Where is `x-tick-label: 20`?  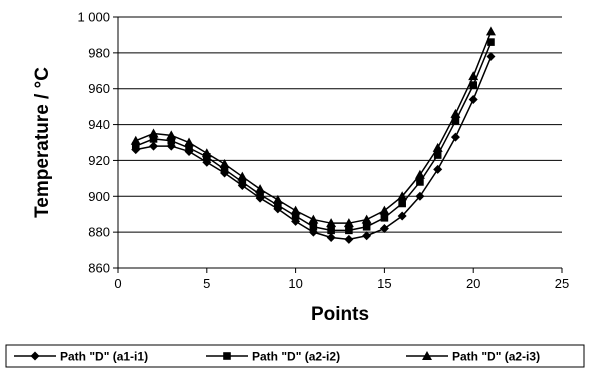
x-tick-label: 20 is located at coordinates (473, 283).